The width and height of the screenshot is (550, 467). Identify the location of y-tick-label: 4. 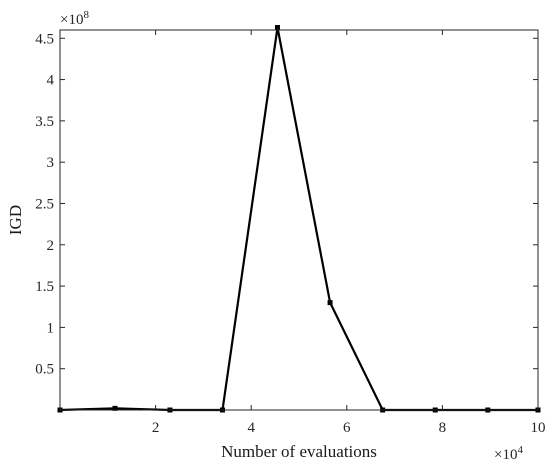
(51, 81).